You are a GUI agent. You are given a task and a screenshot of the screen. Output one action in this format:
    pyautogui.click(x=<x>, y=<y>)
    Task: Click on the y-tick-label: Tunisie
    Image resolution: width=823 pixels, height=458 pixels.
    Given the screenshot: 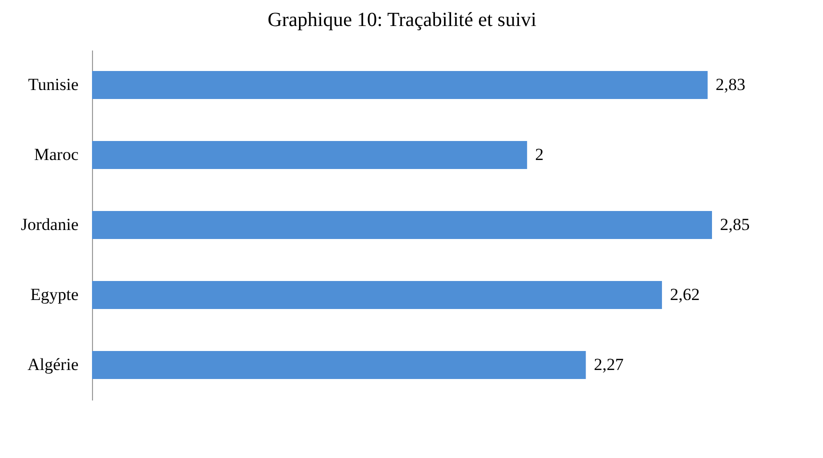 What is the action you would take?
    pyautogui.click(x=53, y=84)
    